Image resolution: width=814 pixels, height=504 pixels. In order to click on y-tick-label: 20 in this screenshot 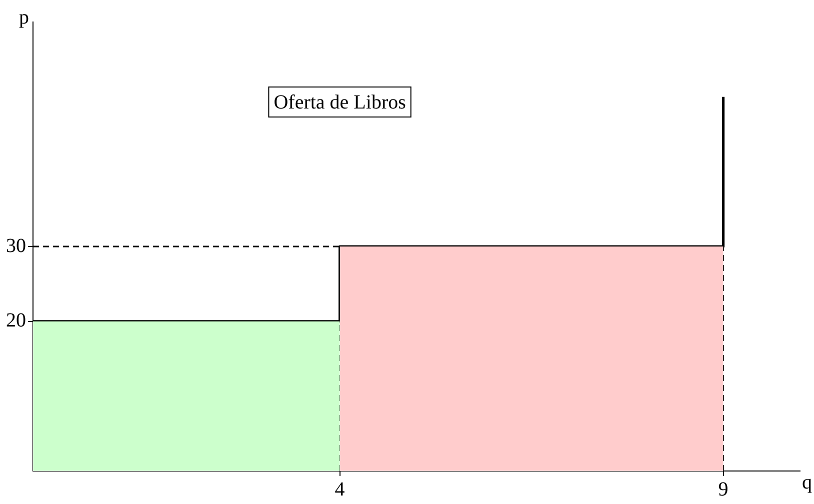, I will do `click(16, 321)`.